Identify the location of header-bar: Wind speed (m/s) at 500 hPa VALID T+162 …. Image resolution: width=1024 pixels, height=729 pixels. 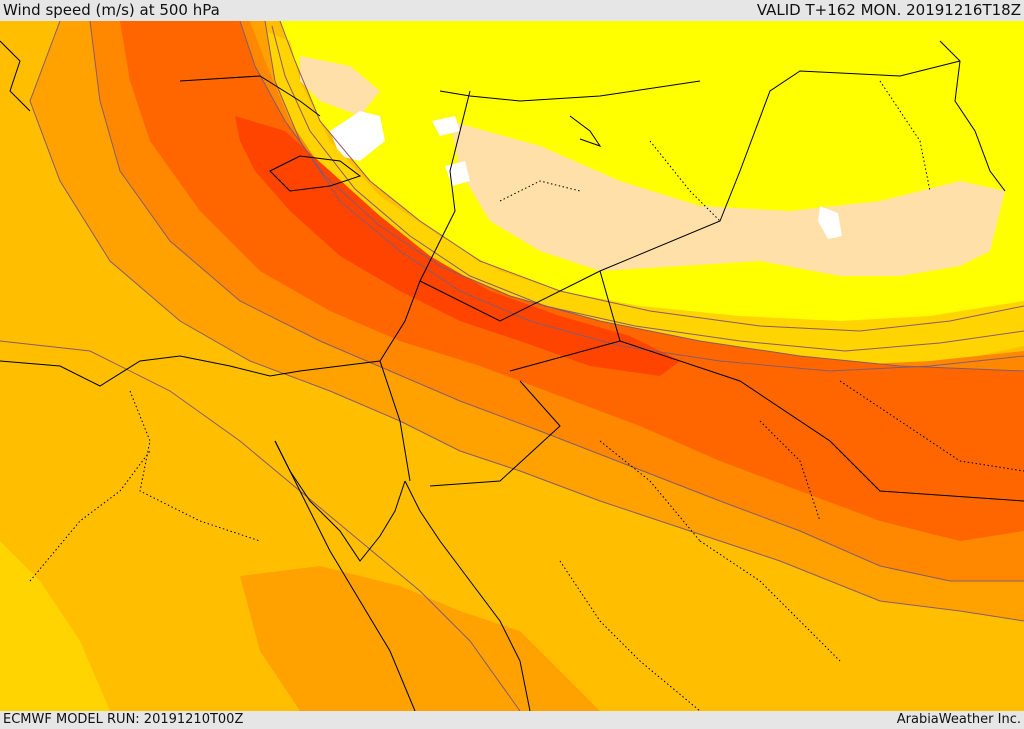
(512, 10).